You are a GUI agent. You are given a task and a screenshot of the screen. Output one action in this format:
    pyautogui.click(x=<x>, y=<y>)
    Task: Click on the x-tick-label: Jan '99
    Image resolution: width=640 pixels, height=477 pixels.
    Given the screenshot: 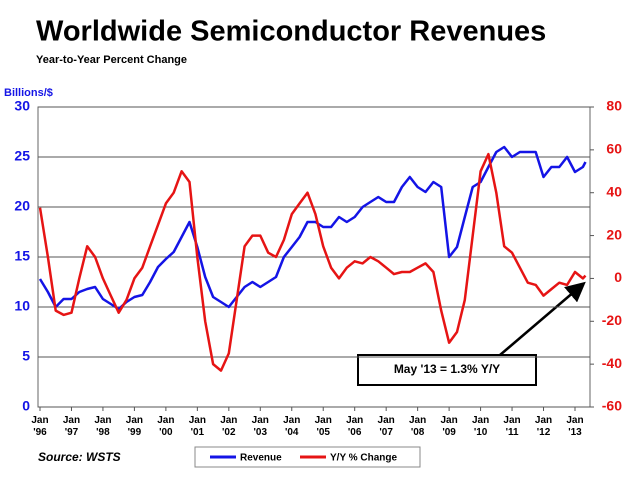 What is the action you would take?
    pyautogui.click(x=134, y=426)
    